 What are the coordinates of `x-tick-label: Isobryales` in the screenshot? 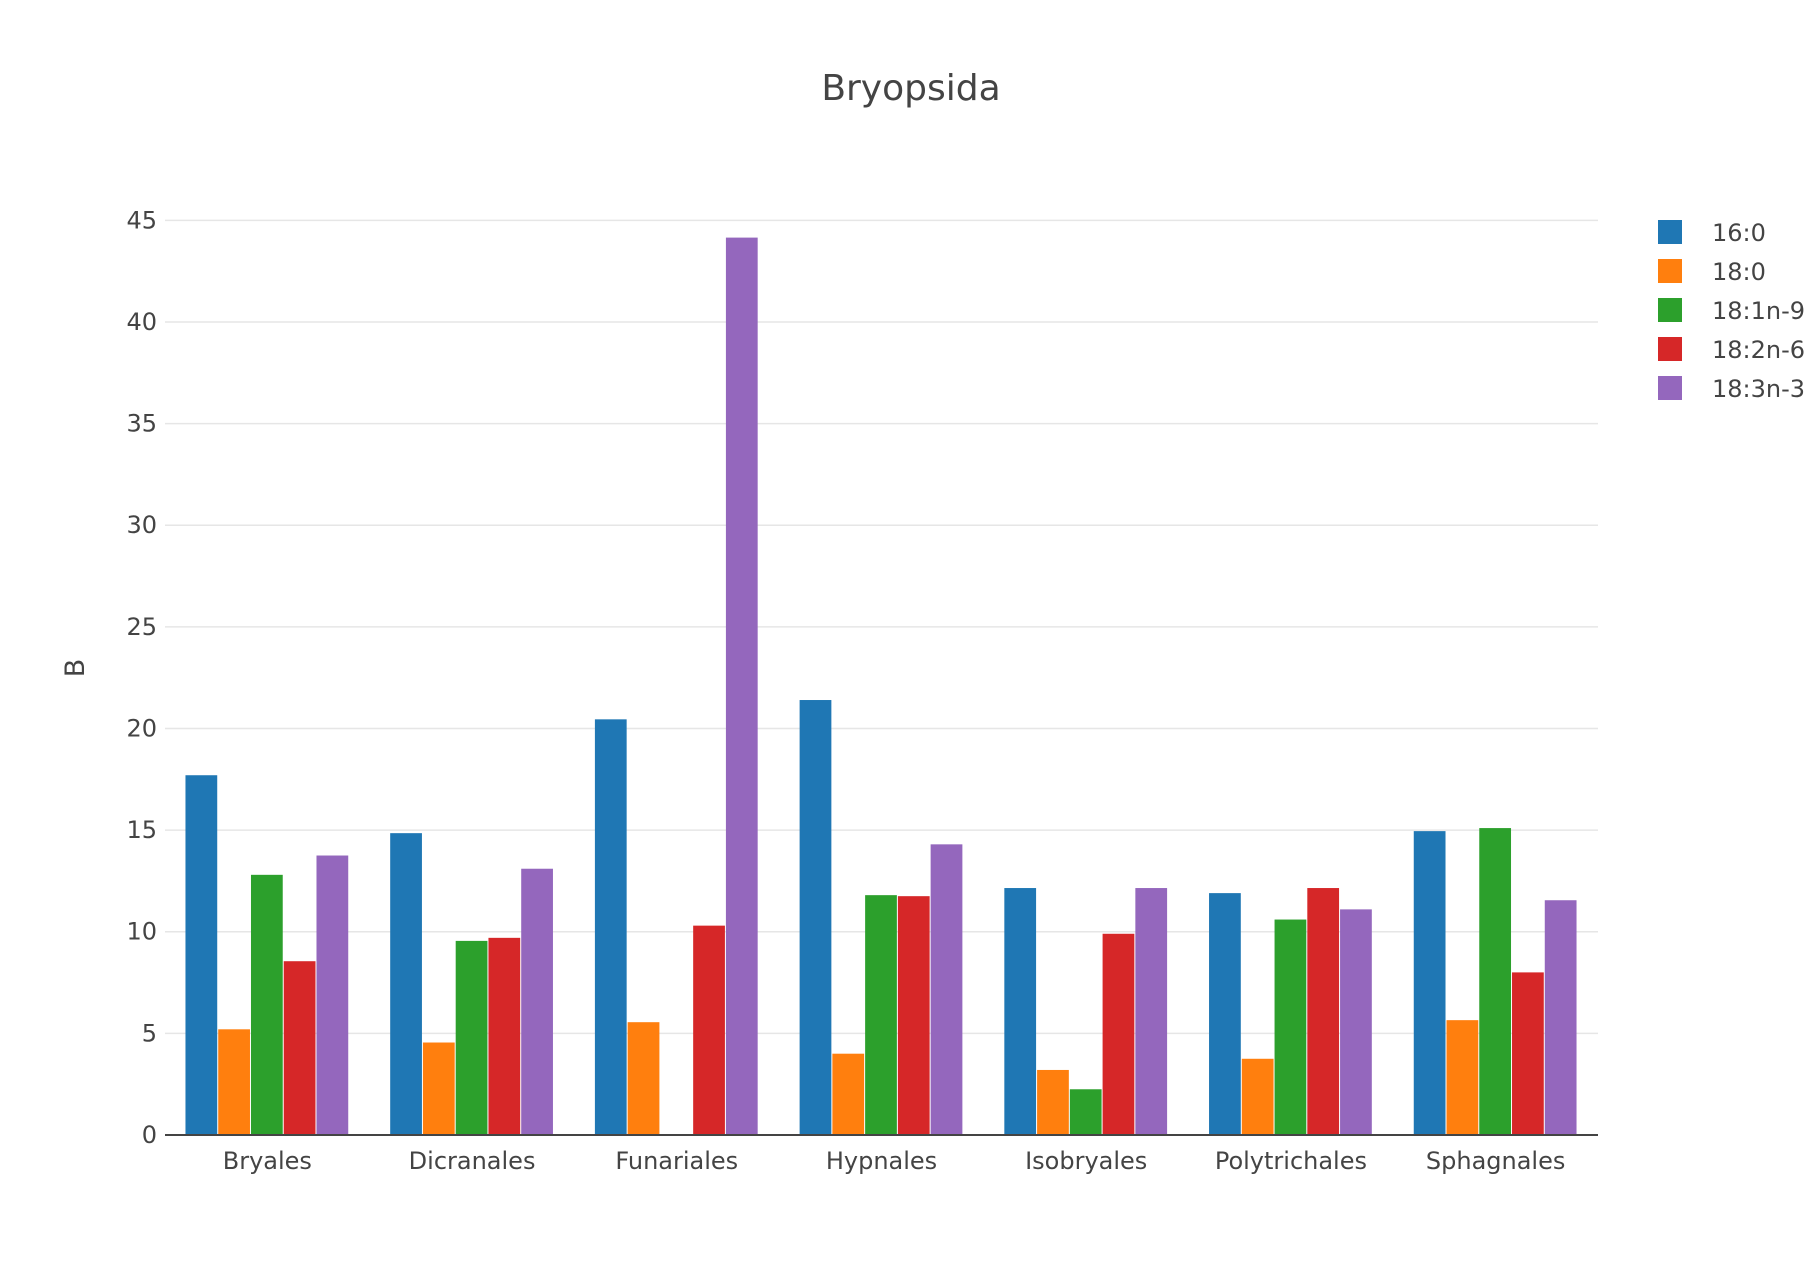 It's located at (1086, 1161).